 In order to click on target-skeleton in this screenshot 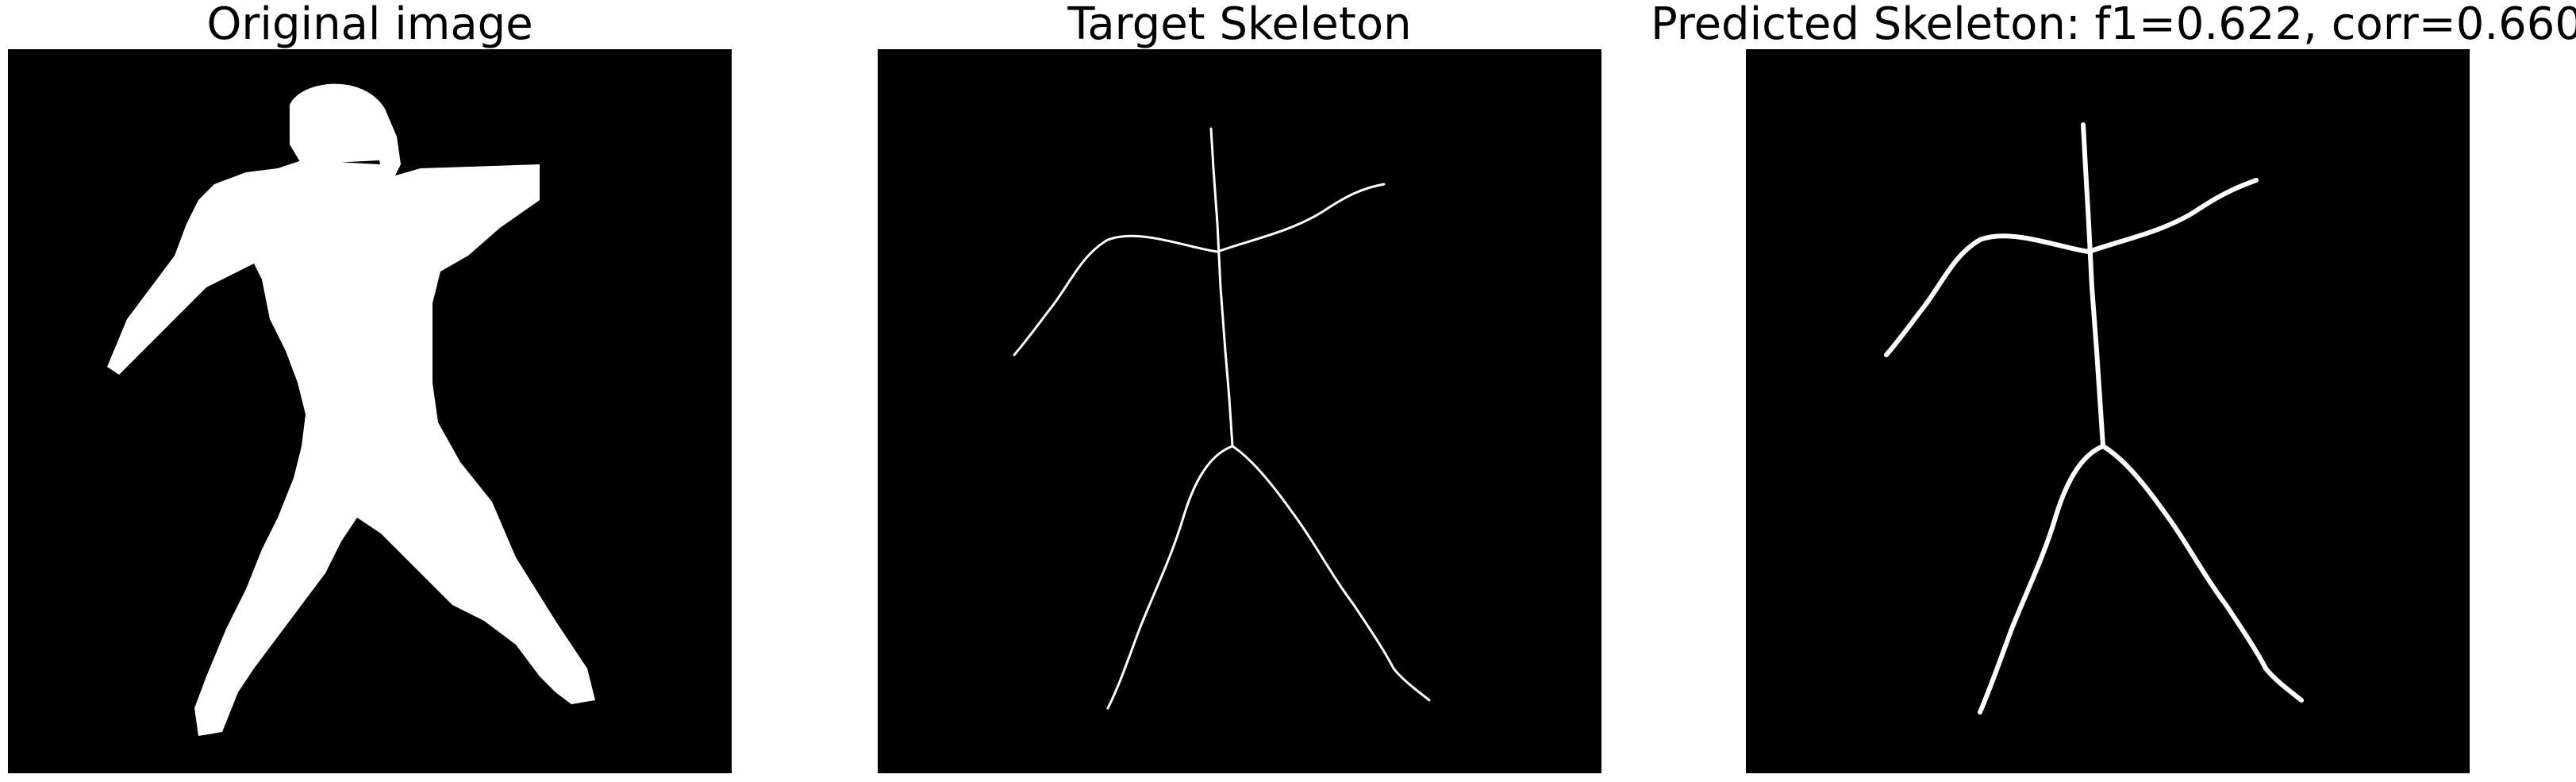, I will do `click(1222, 419)`.